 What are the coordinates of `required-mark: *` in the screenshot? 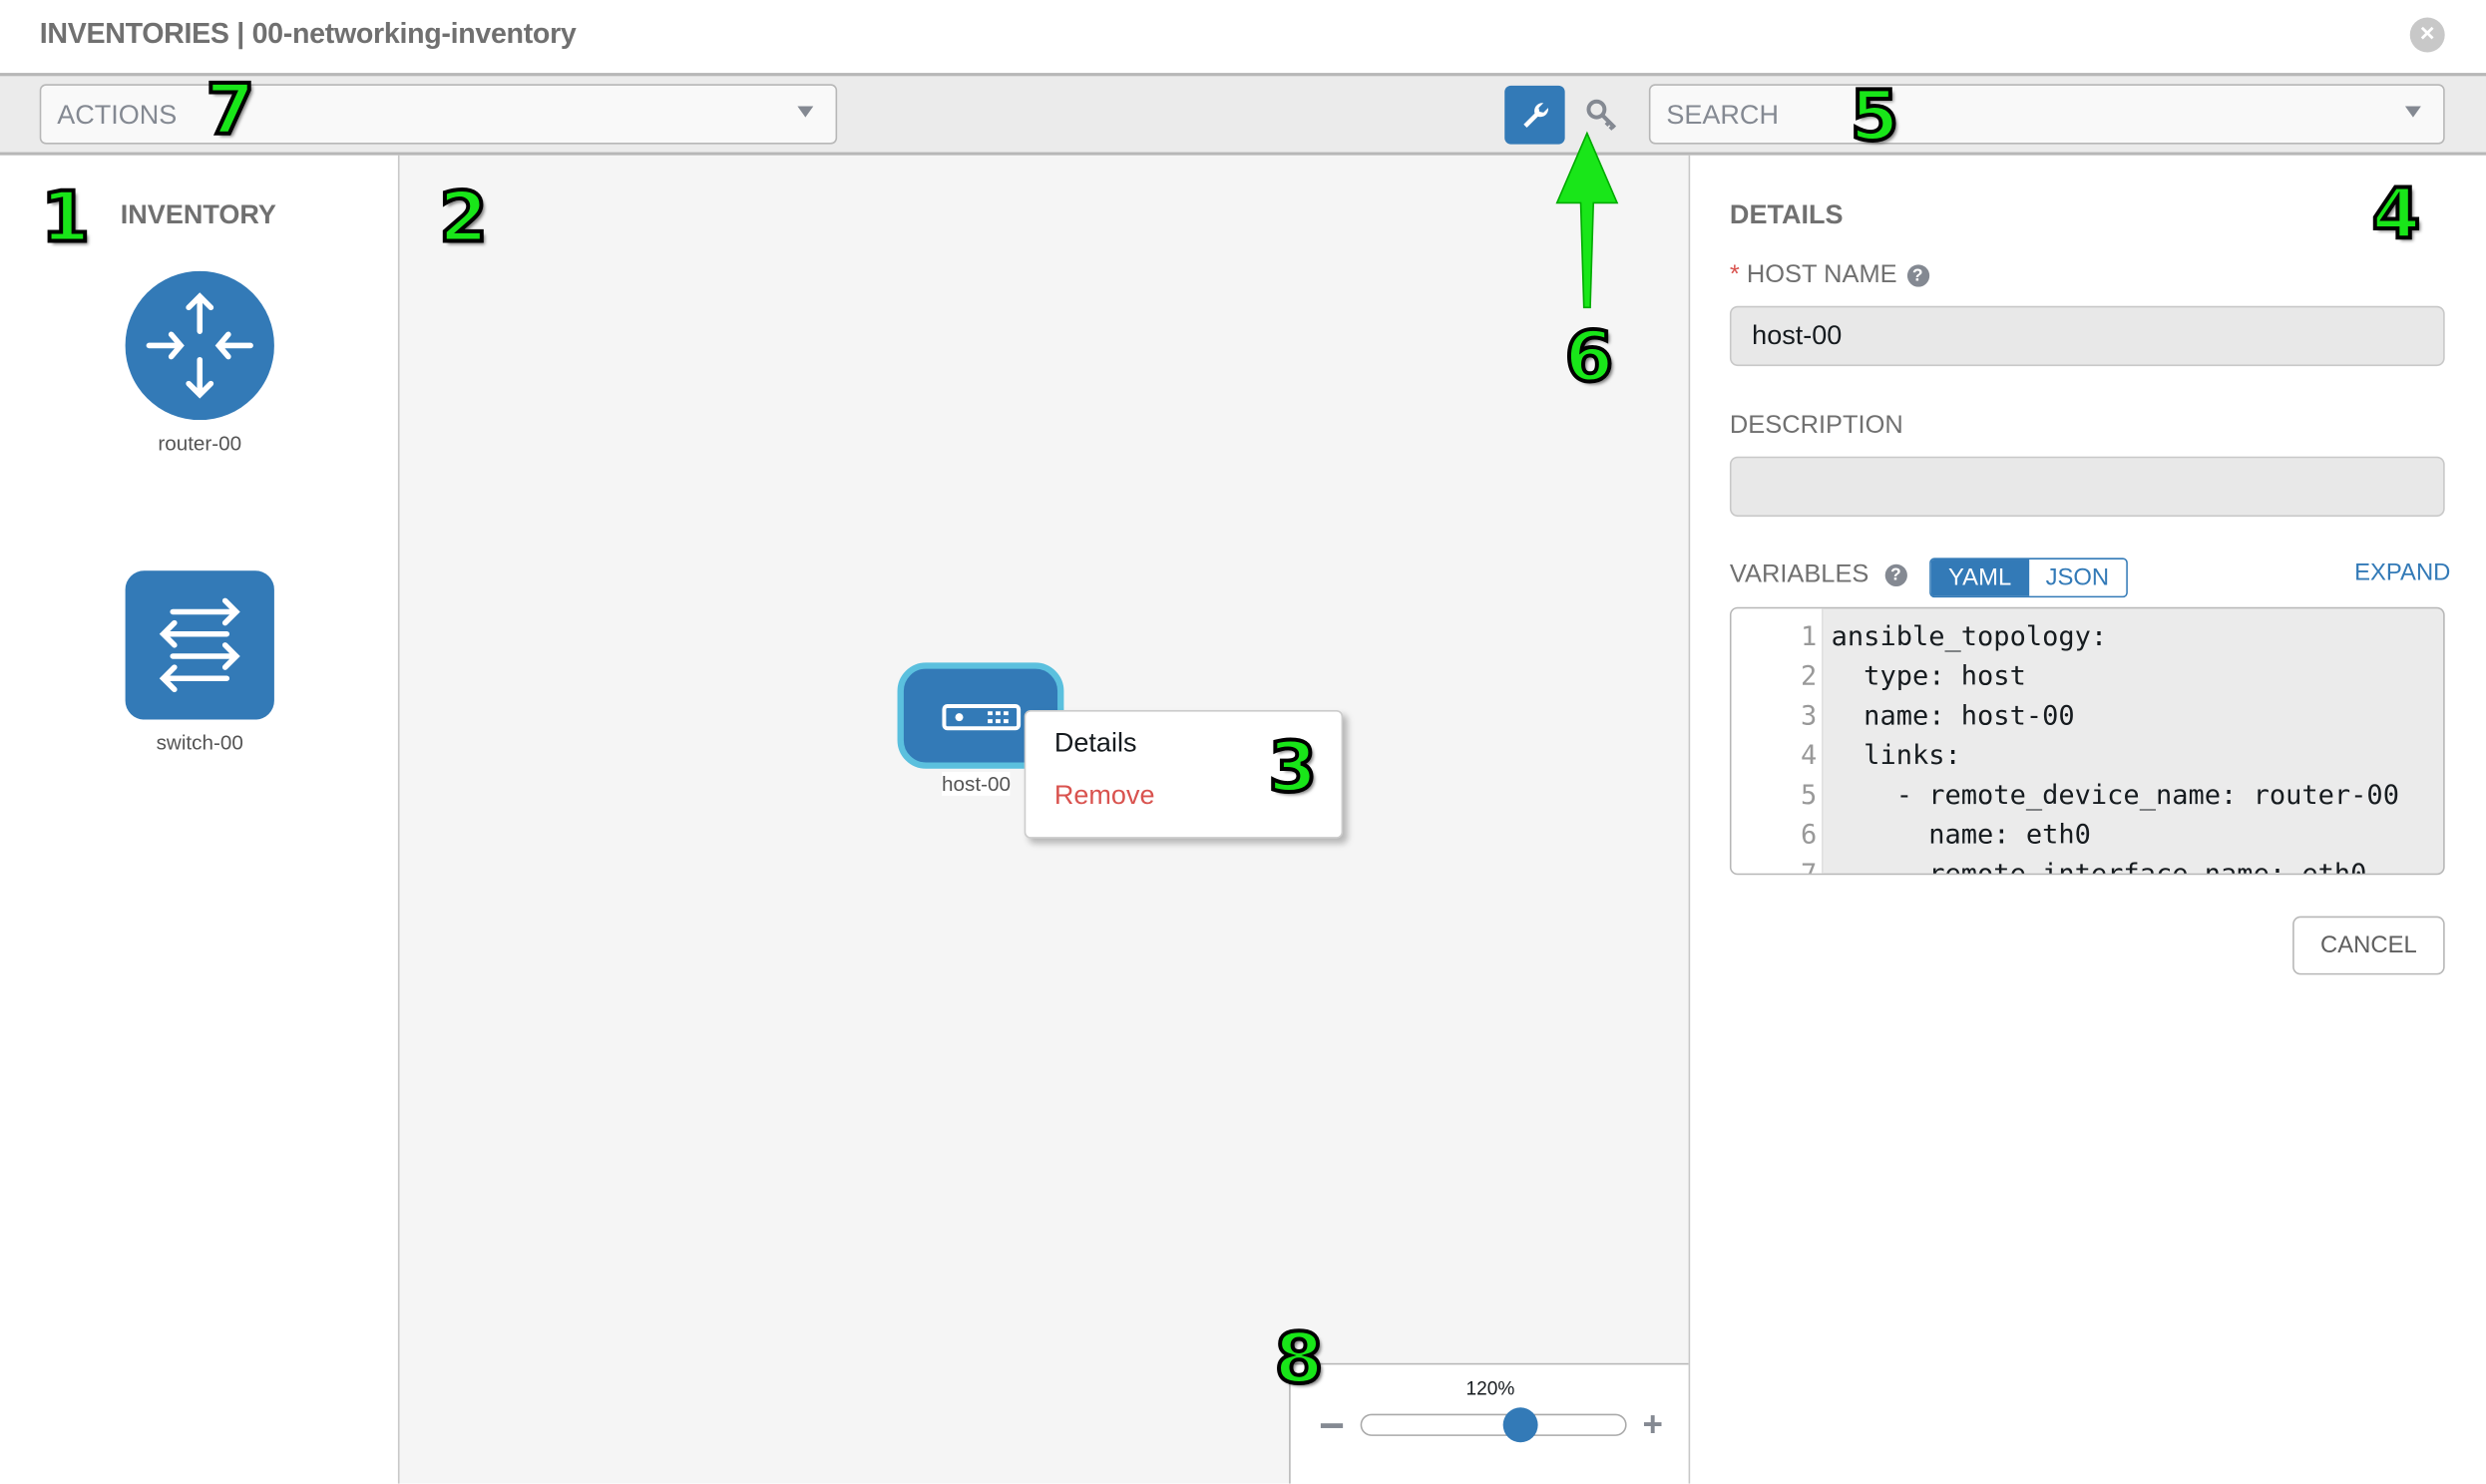 It's located at (1734, 275).